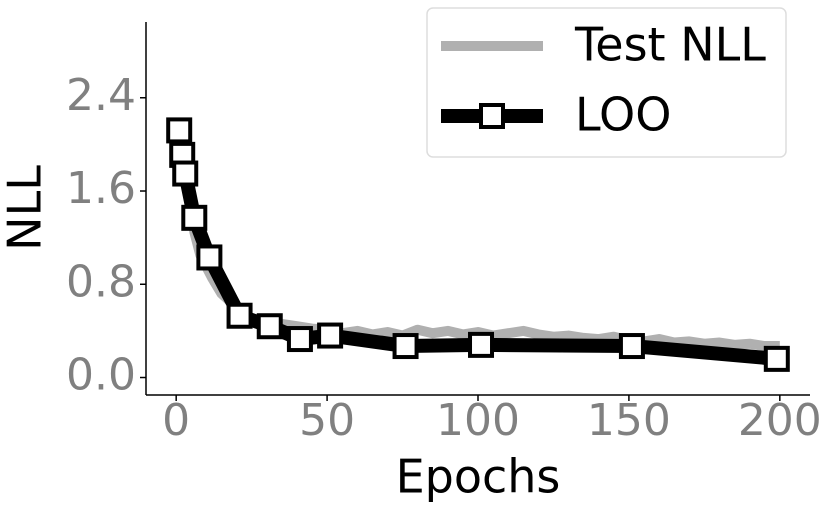  What do you see at coordinates (176, 420) in the screenshot?
I see `x-tick-label: 0` at bounding box center [176, 420].